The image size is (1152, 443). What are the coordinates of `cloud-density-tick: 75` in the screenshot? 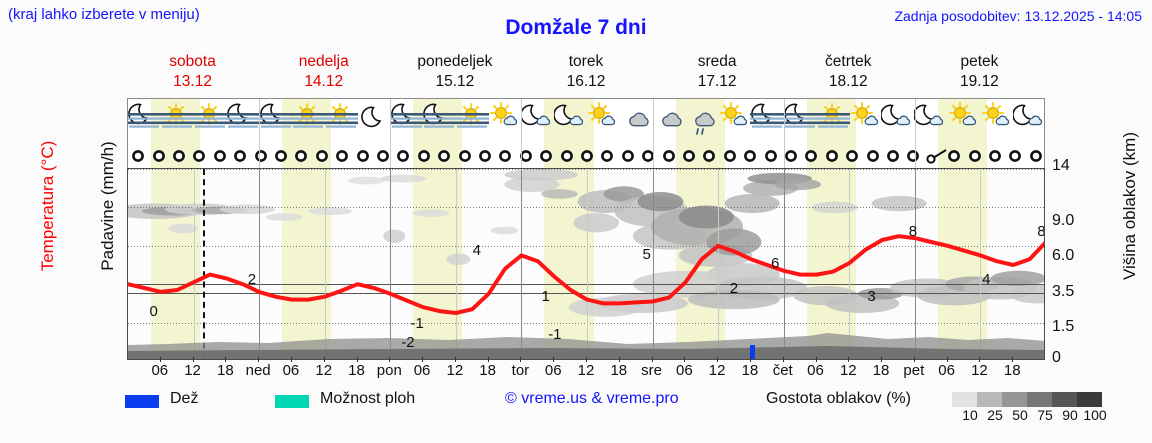 It's located at (1045, 415).